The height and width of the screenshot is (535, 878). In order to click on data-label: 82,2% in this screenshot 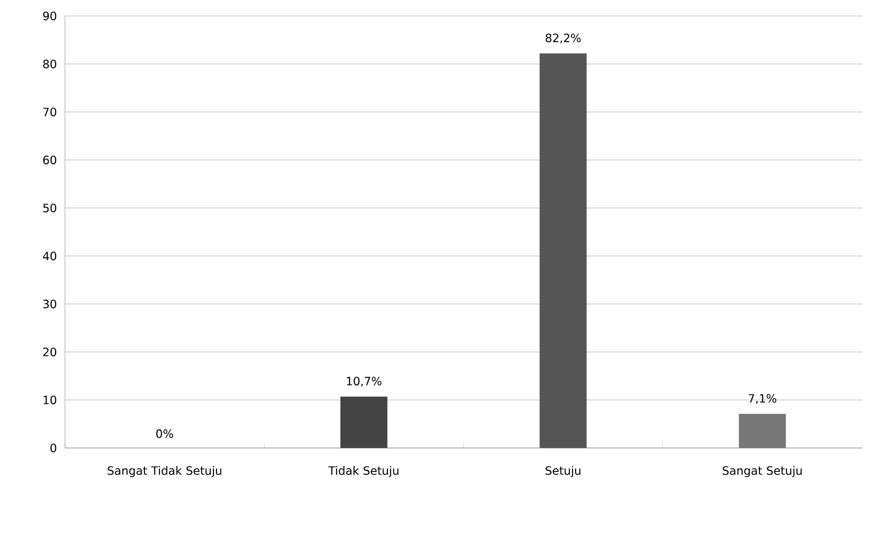, I will do `click(563, 39)`.